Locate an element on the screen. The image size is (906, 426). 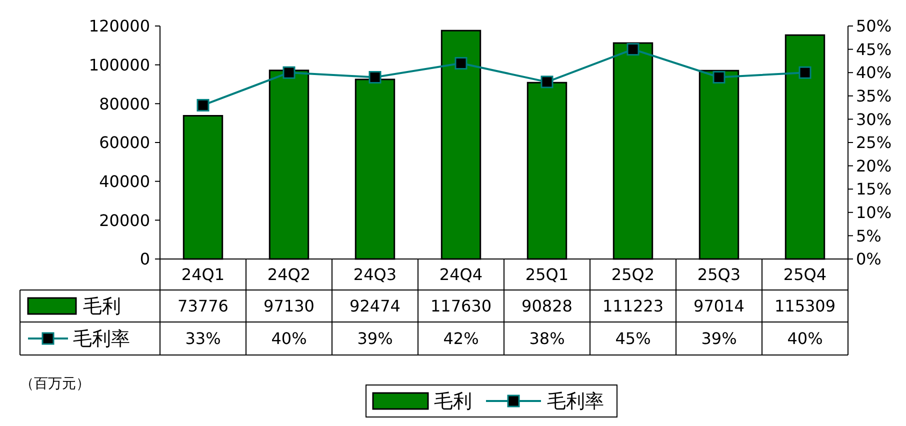
legend-label: 毛利率 is located at coordinates (101, 339).